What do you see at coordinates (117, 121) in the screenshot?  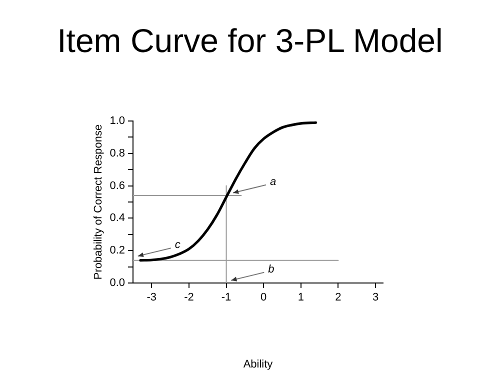 I see `y-tick-label: 1.0` at bounding box center [117, 121].